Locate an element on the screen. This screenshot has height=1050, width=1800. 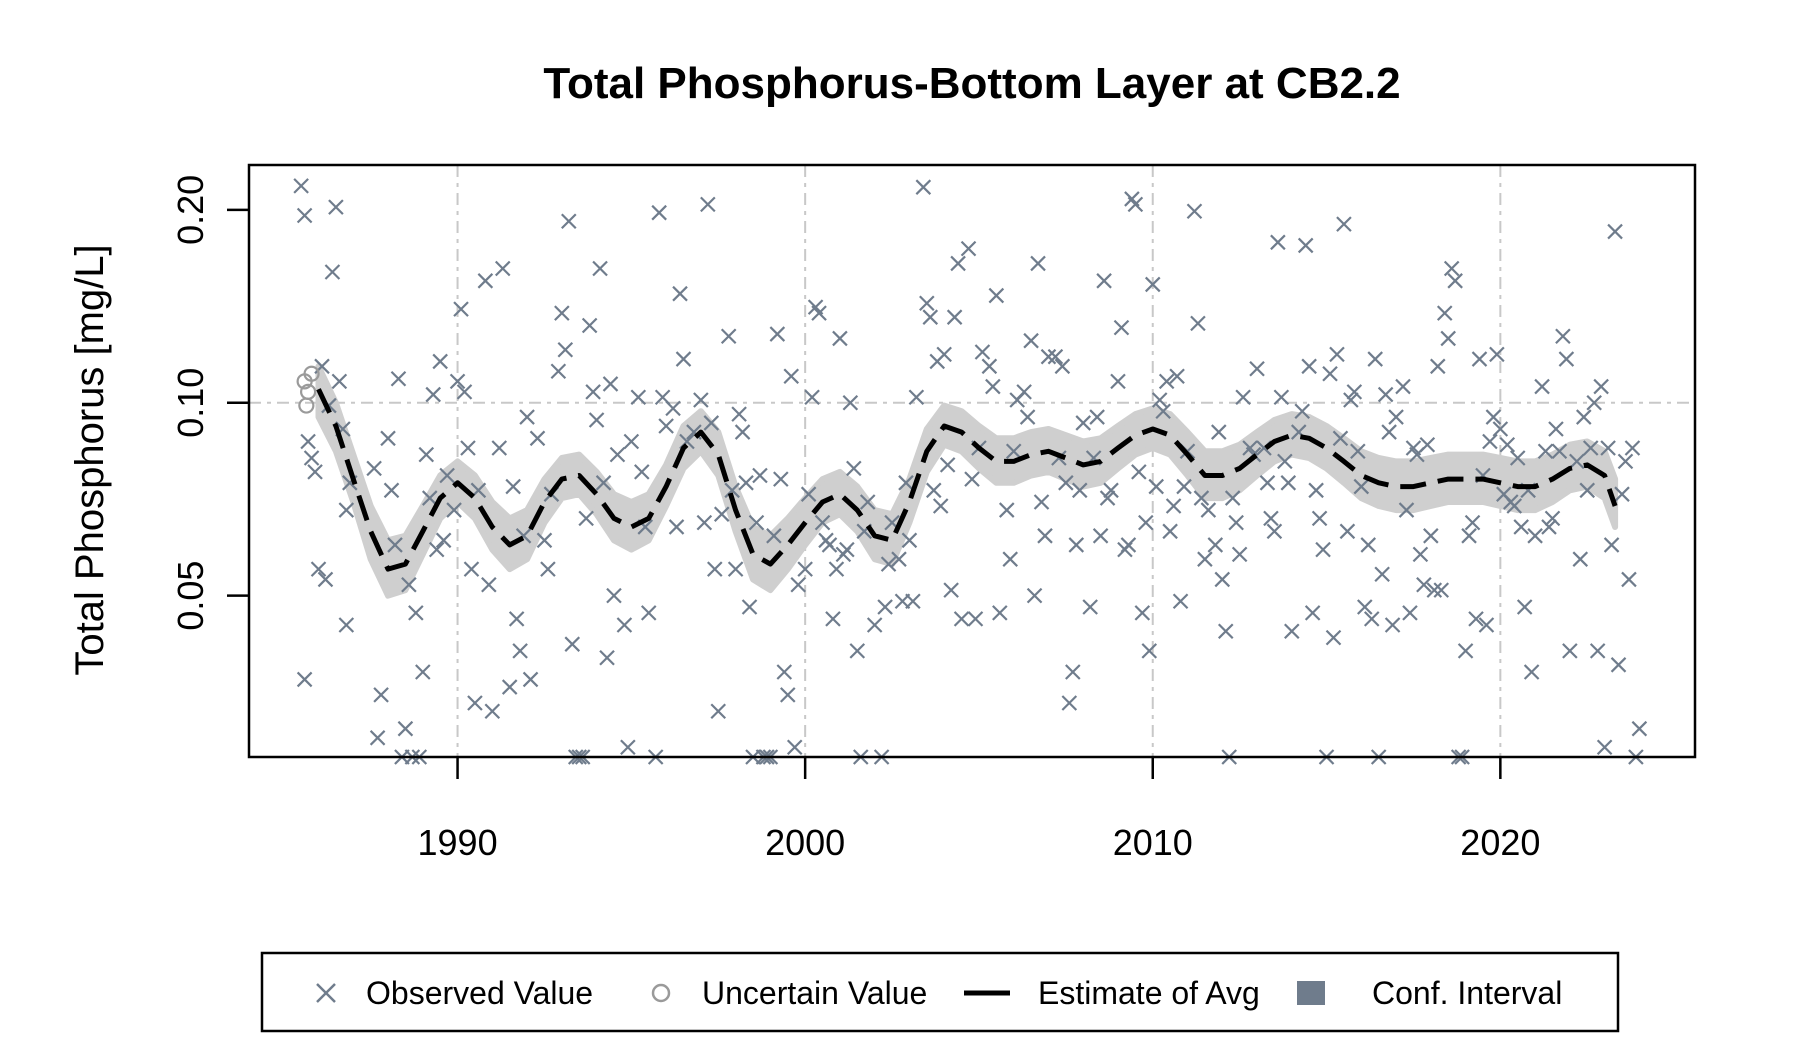
legend-uncertain-symbol is located at coordinates (661, 993).